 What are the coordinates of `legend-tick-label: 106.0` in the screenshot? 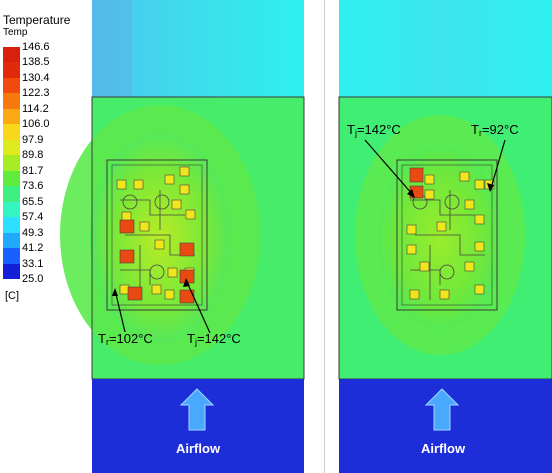 It's located at (36, 124).